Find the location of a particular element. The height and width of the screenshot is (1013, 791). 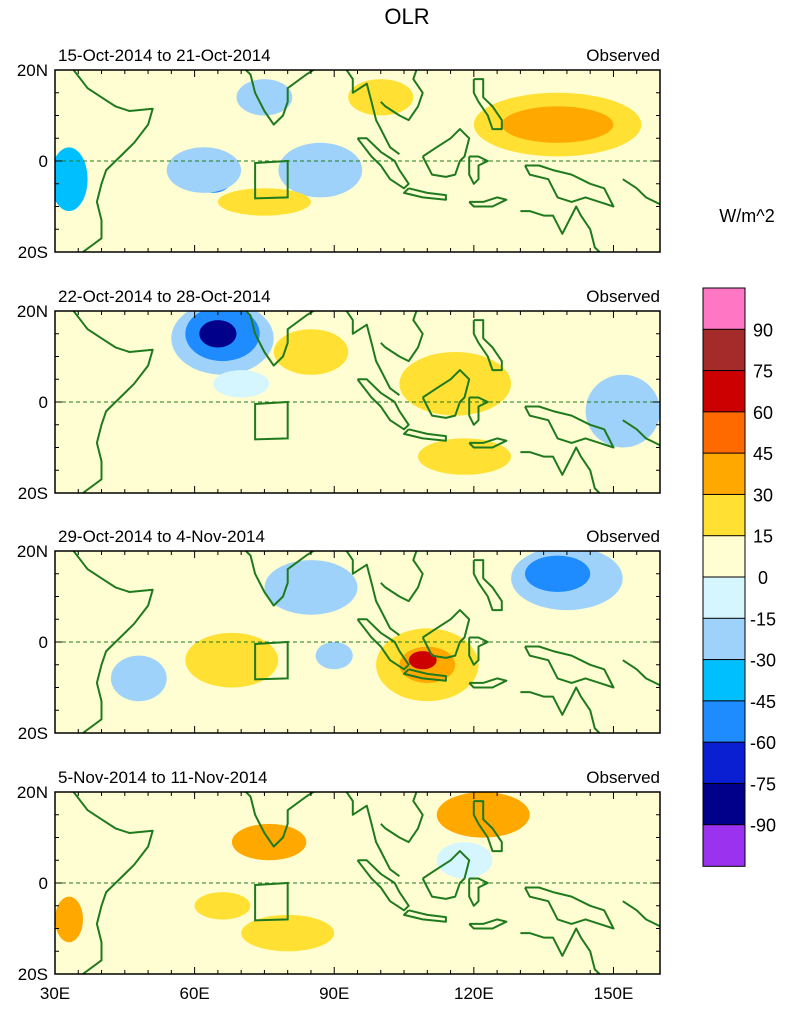

colorbar-label: 30 is located at coordinates (763, 495).